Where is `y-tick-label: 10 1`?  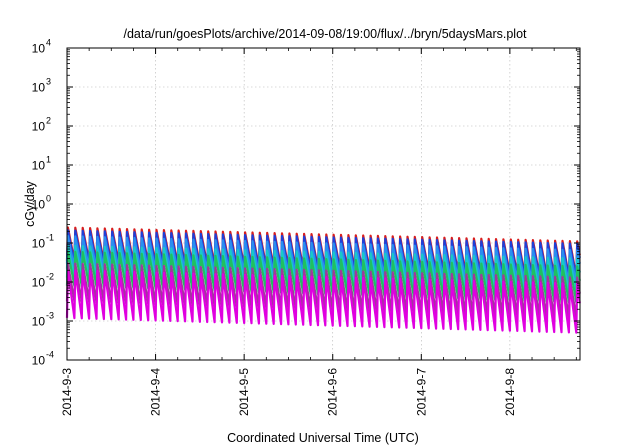
y-tick-label: 10 1 is located at coordinates (41, 164).